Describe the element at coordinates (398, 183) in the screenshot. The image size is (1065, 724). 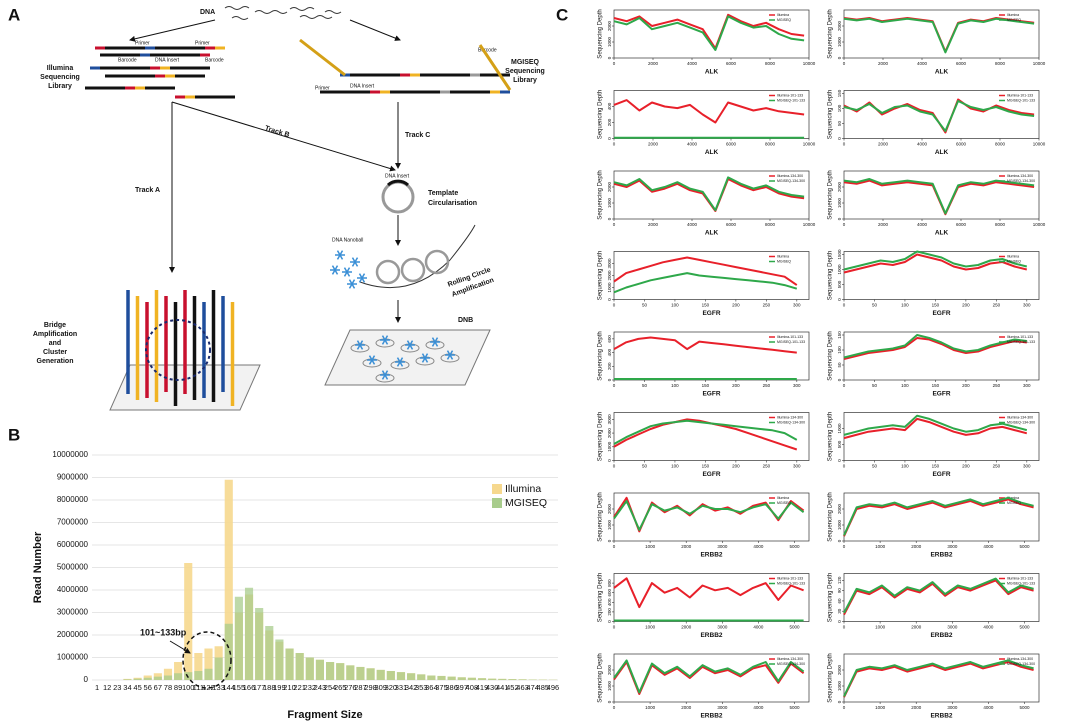
I see `insert-arc` at that location.